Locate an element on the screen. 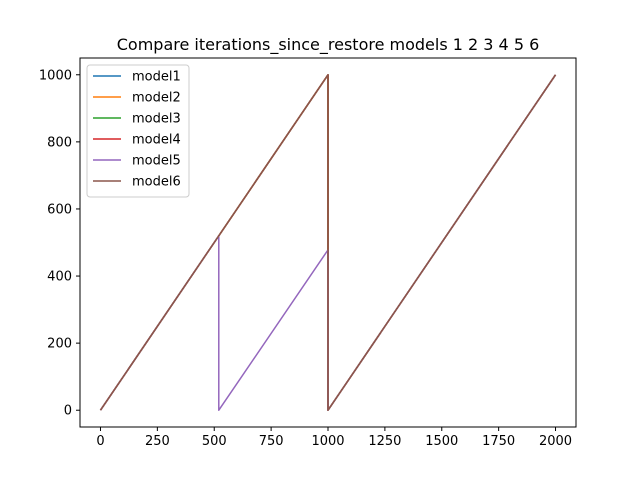 The width and height of the screenshot is (640, 480). x-axis: 0 250 500 750 1000 1250 1500 1750 2000 is located at coordinates (334, 438).